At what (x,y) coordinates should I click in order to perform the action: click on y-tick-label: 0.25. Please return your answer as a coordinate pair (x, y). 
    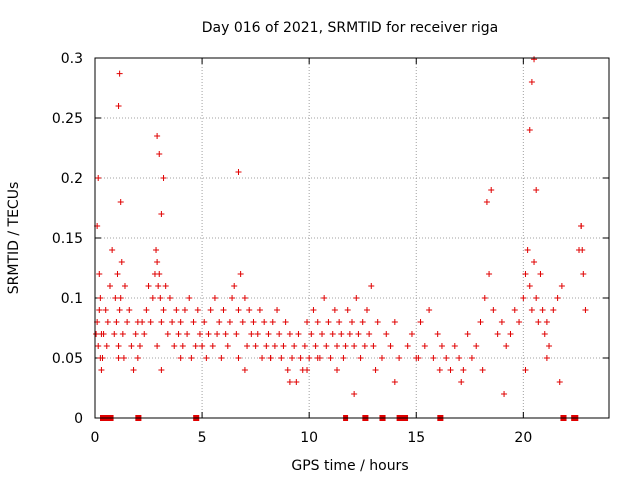
    Looking at the image, I should click on (67, 119).